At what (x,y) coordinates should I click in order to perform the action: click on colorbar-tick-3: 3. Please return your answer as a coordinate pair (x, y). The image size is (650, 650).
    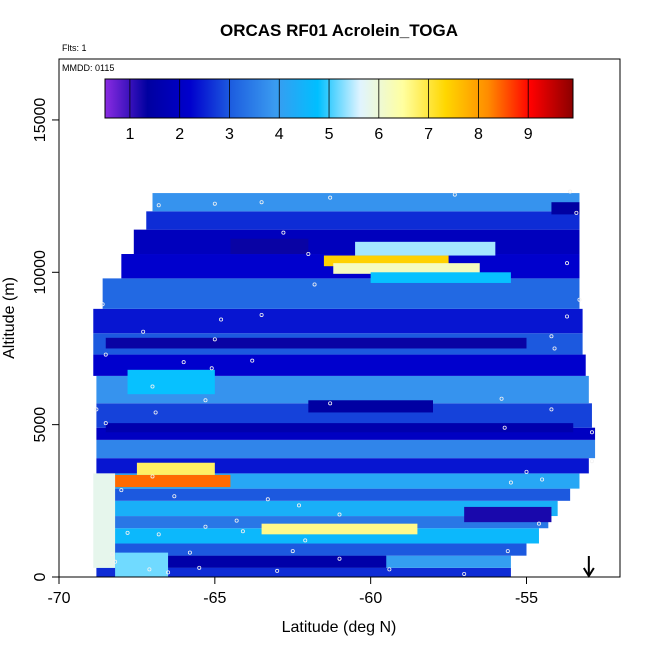
    Looking at the image, I should click on (229, 134).